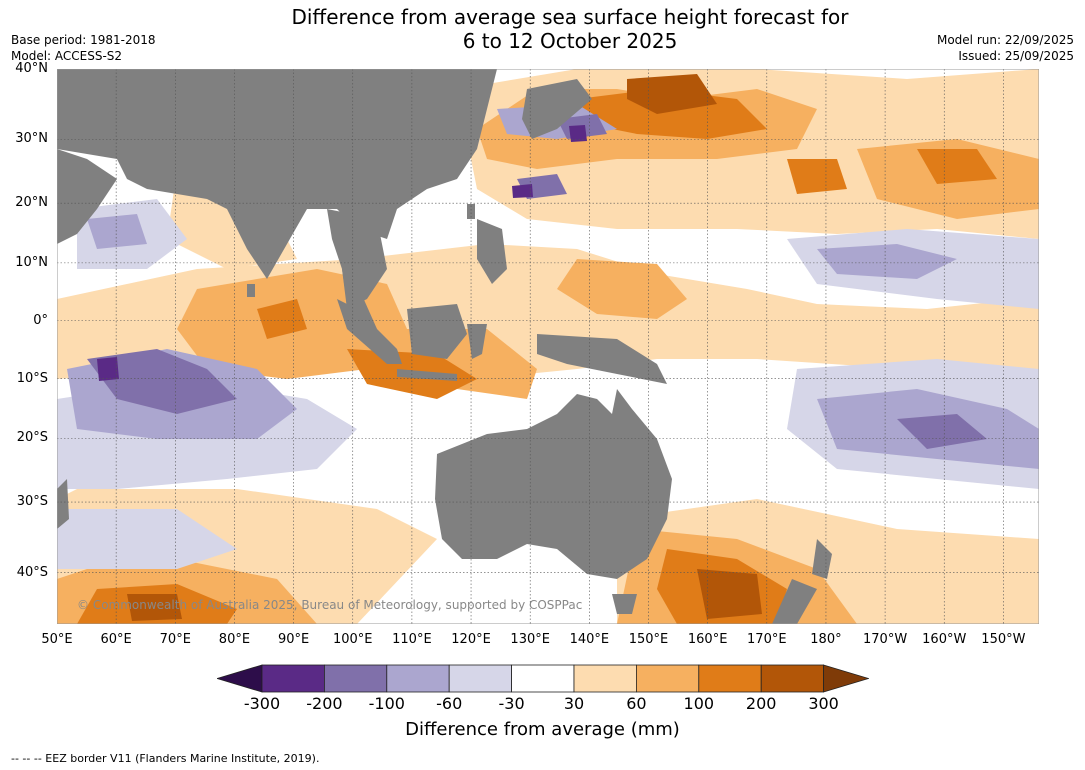  What do you see at coordinates (293, 639) in the screenshot?
I see `longitude-label: 90°E` at bounding box center [293, 639].